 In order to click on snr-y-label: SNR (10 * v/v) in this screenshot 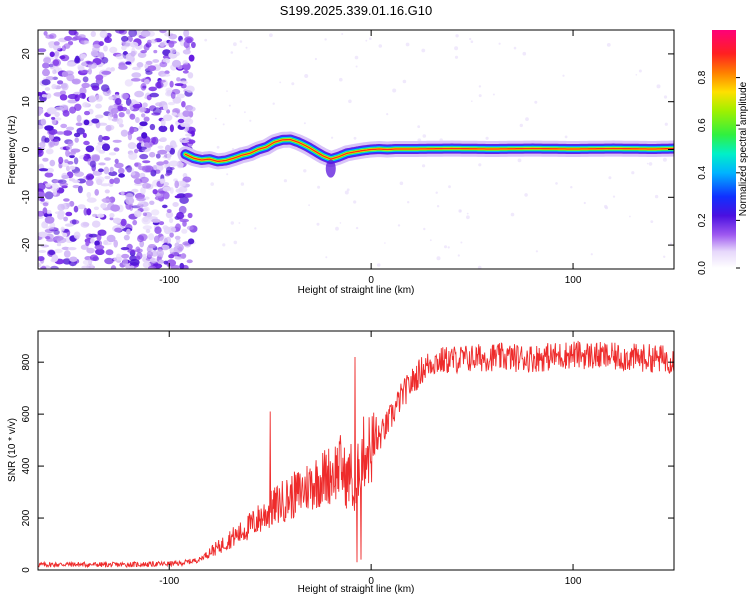, I will do `click(12, 450)`.